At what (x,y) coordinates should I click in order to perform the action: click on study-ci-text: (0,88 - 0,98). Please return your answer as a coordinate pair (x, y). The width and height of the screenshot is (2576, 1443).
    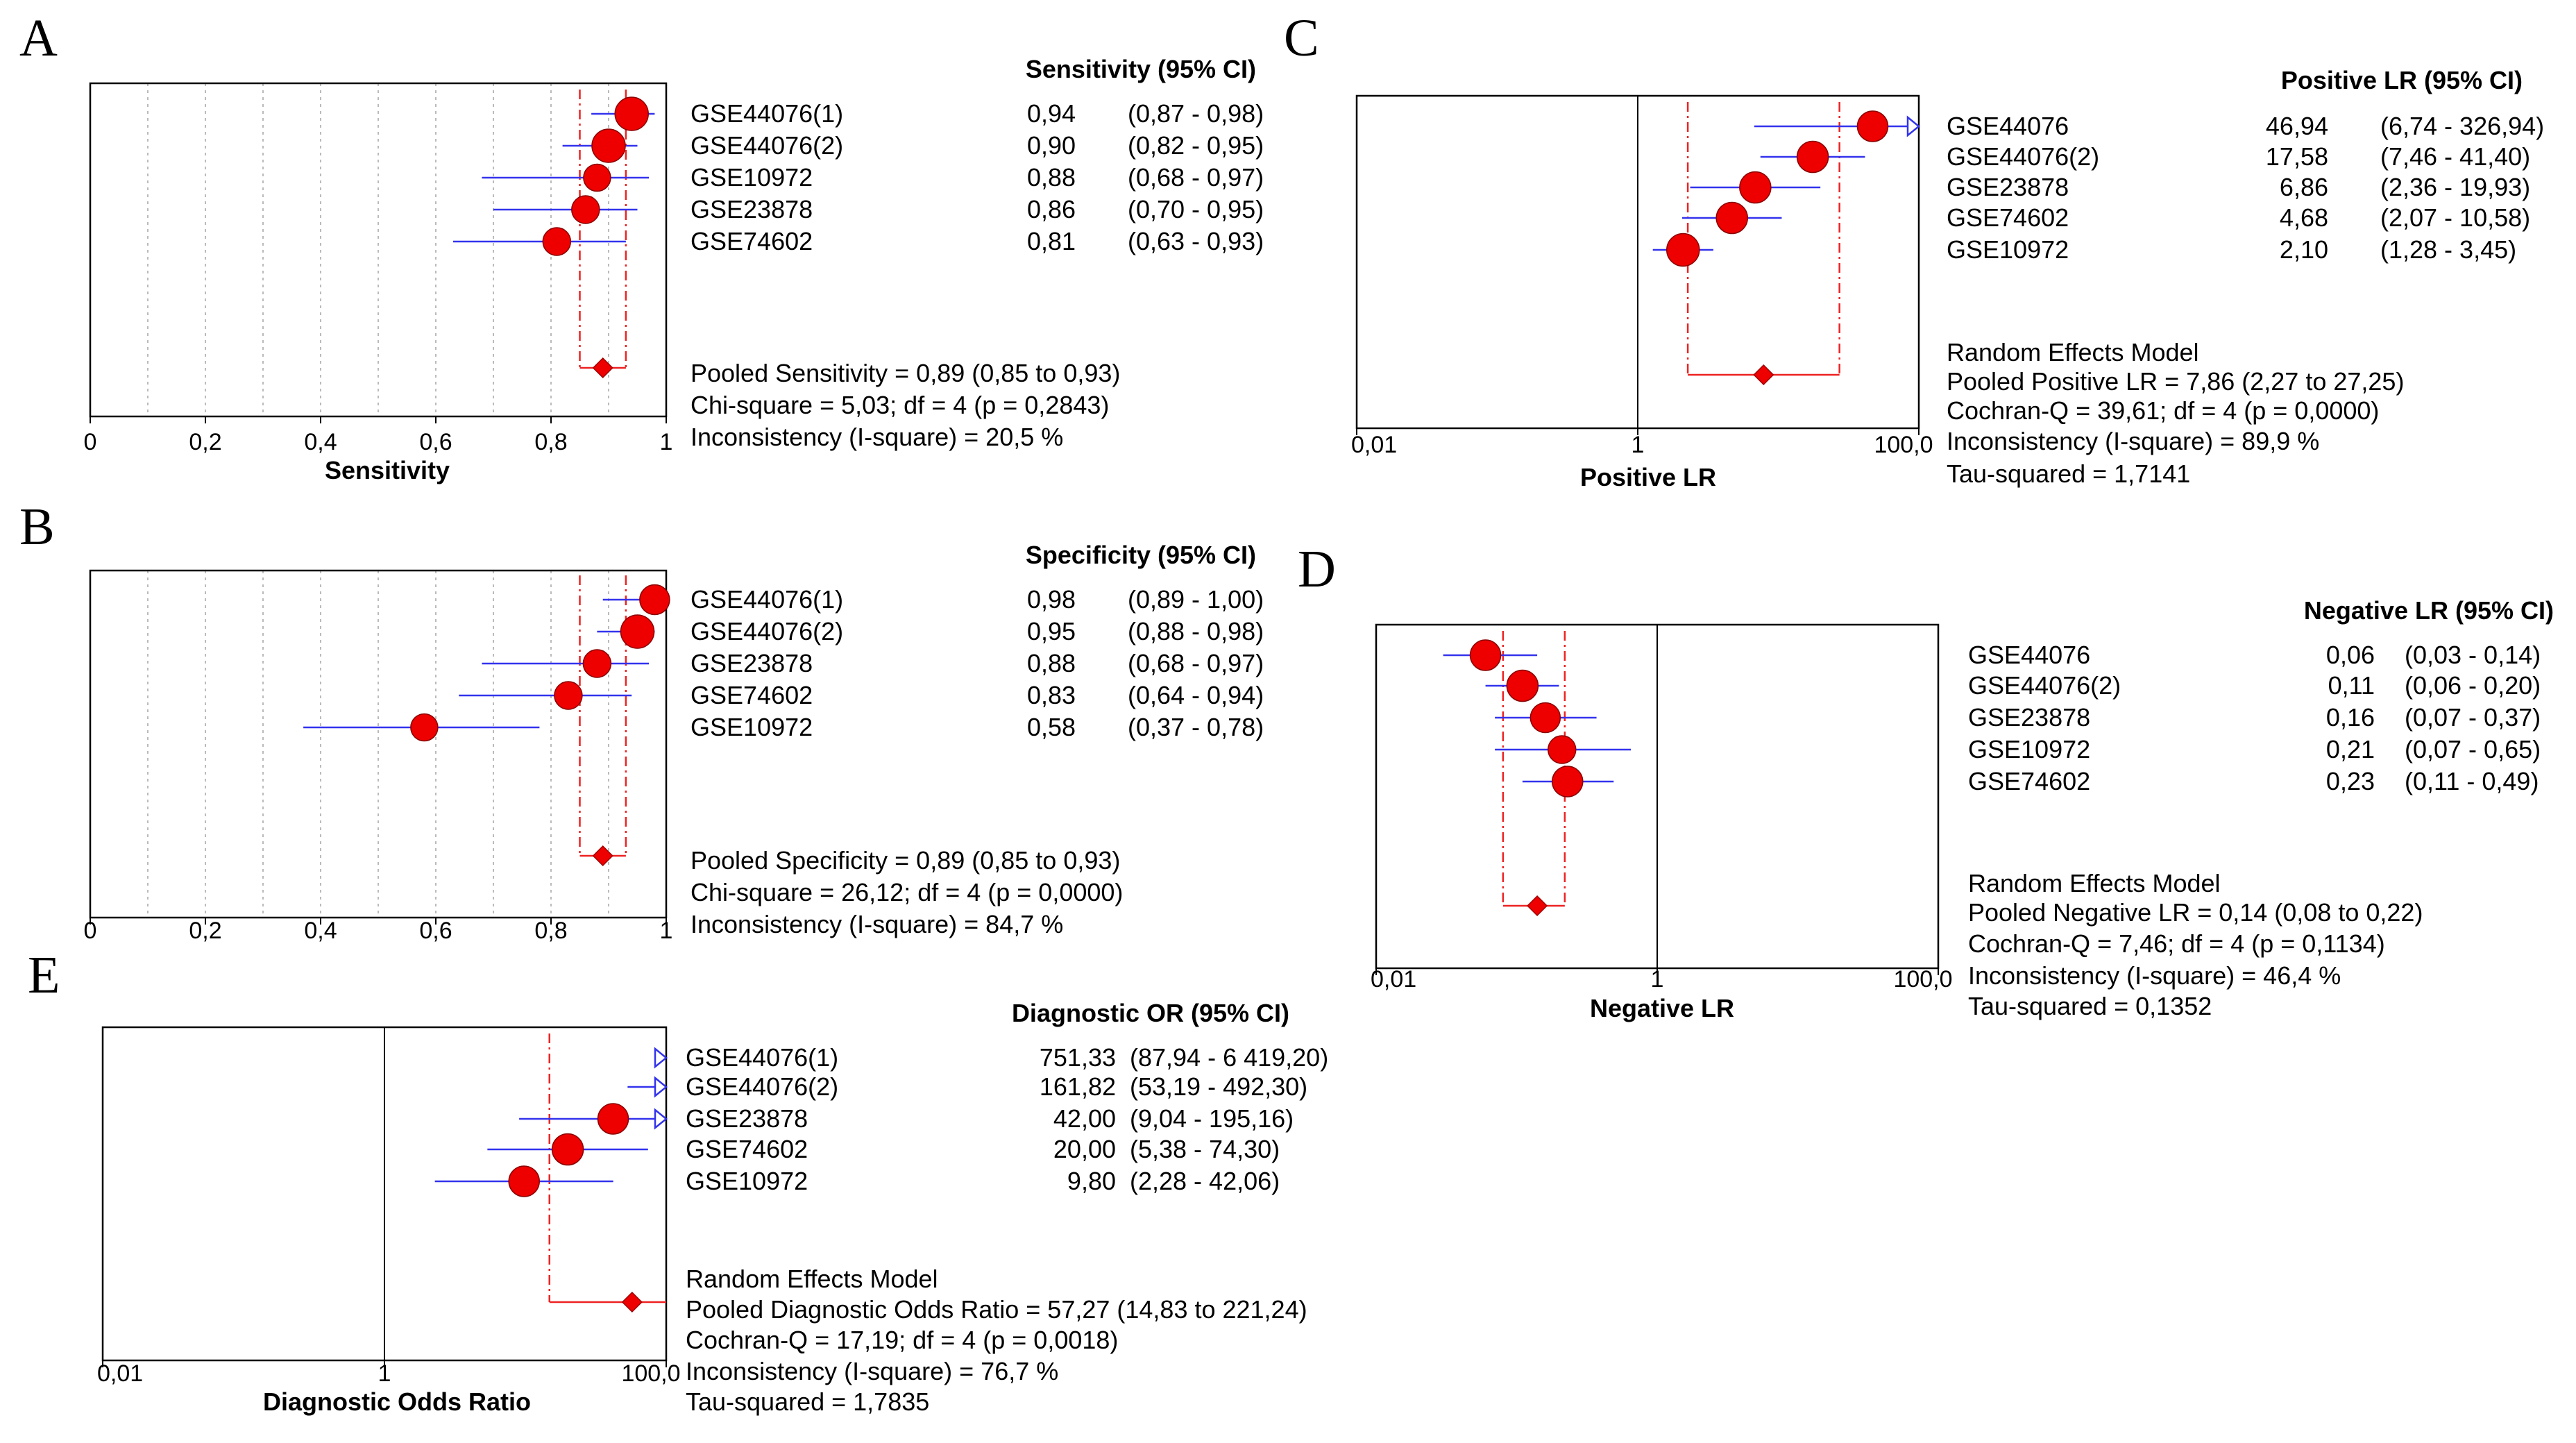
    Looking at the image, I should click on (1196, 631).